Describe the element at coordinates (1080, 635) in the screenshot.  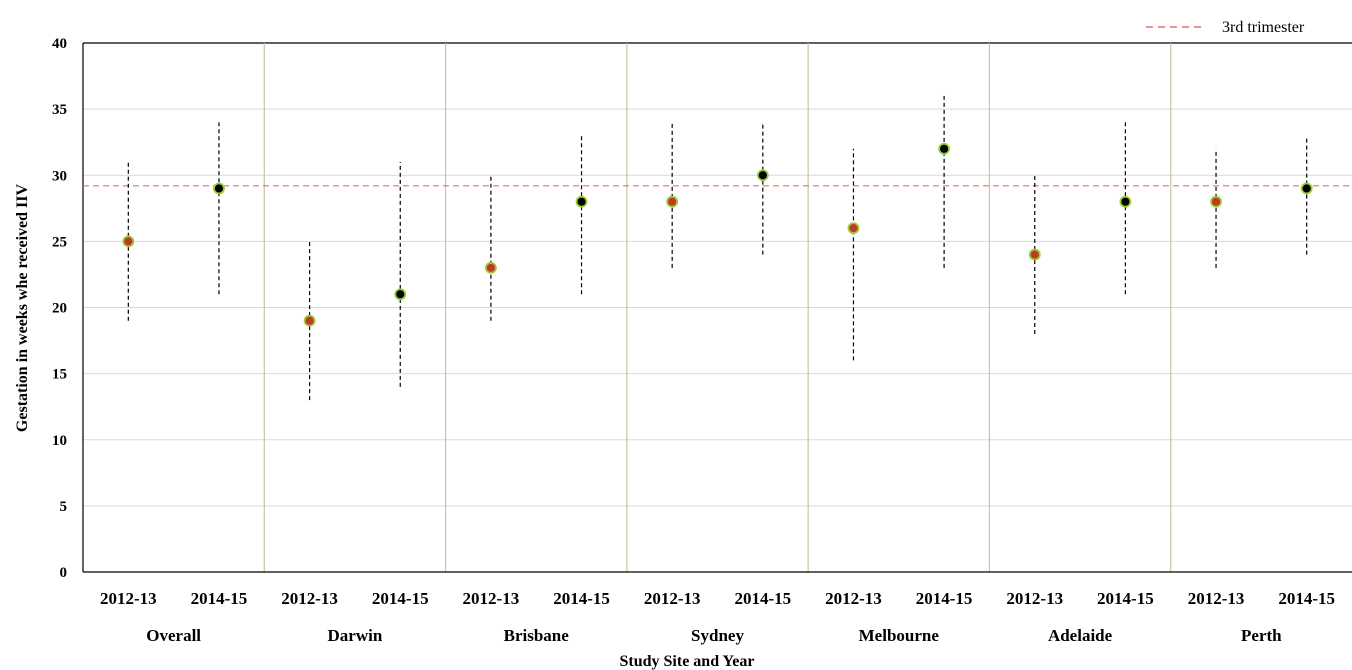
I see `group-label-adelaide: Adelaide` at that location.